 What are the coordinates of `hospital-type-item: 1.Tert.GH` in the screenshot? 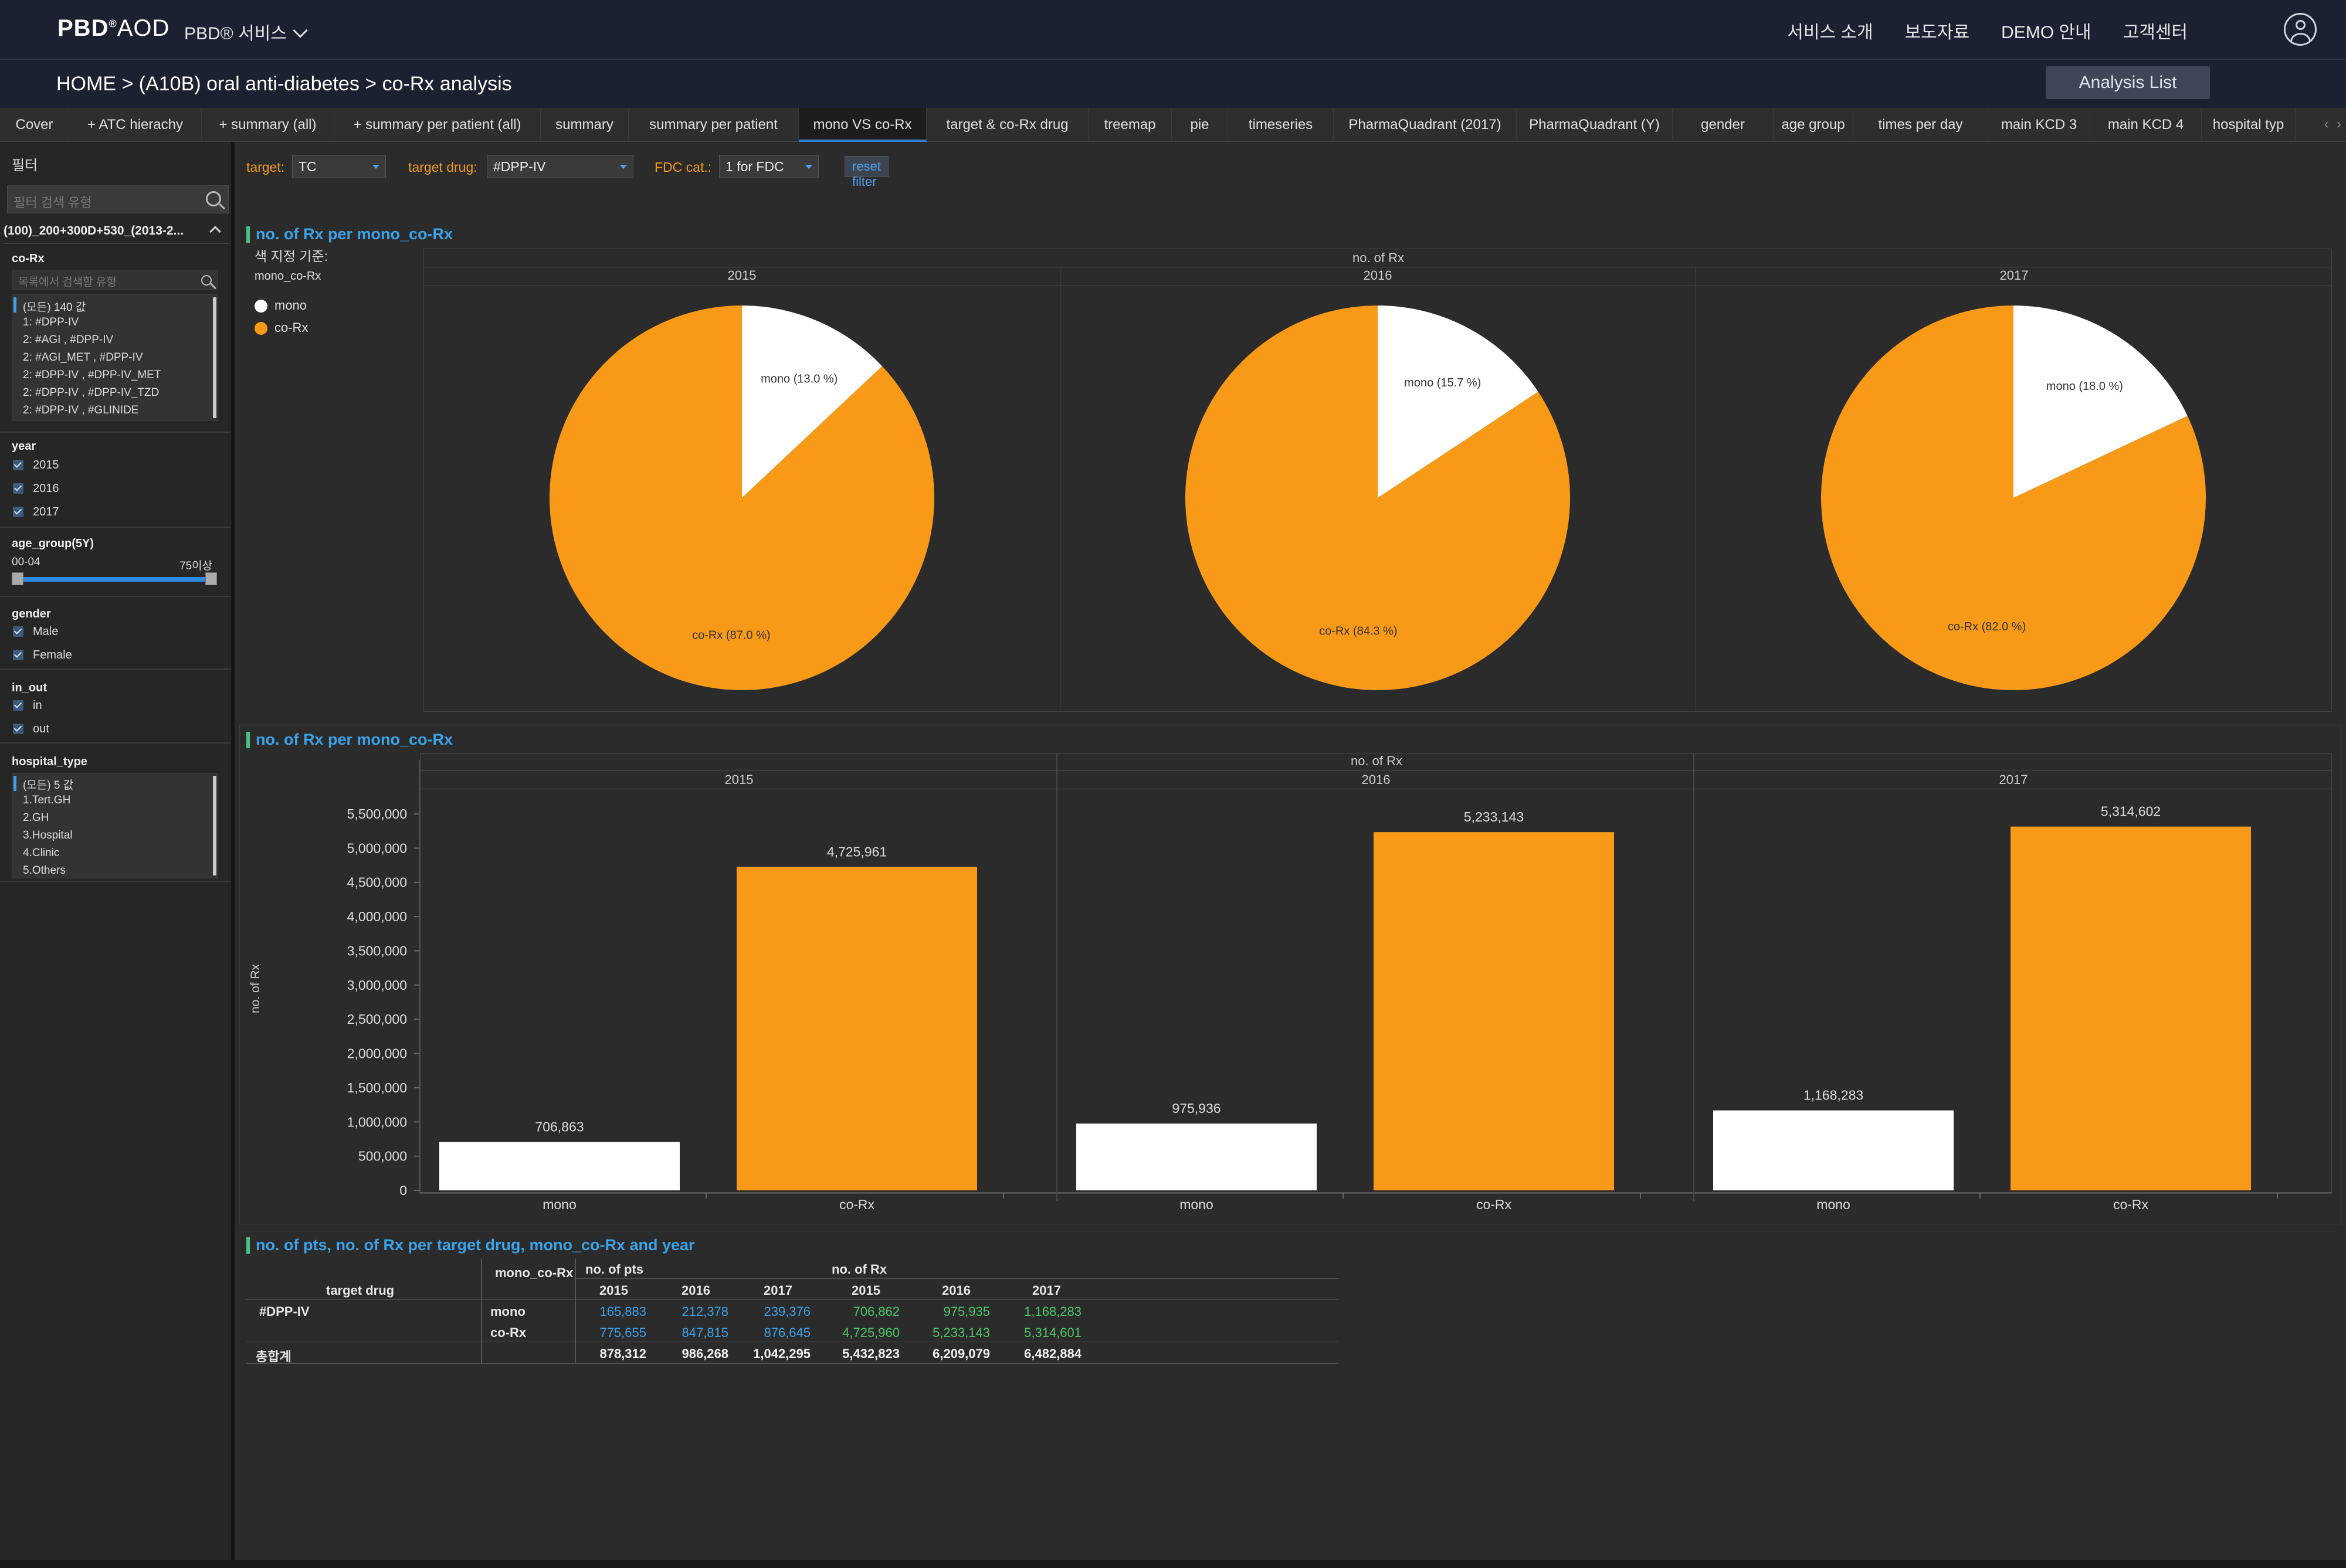 It's located at (47, 800).